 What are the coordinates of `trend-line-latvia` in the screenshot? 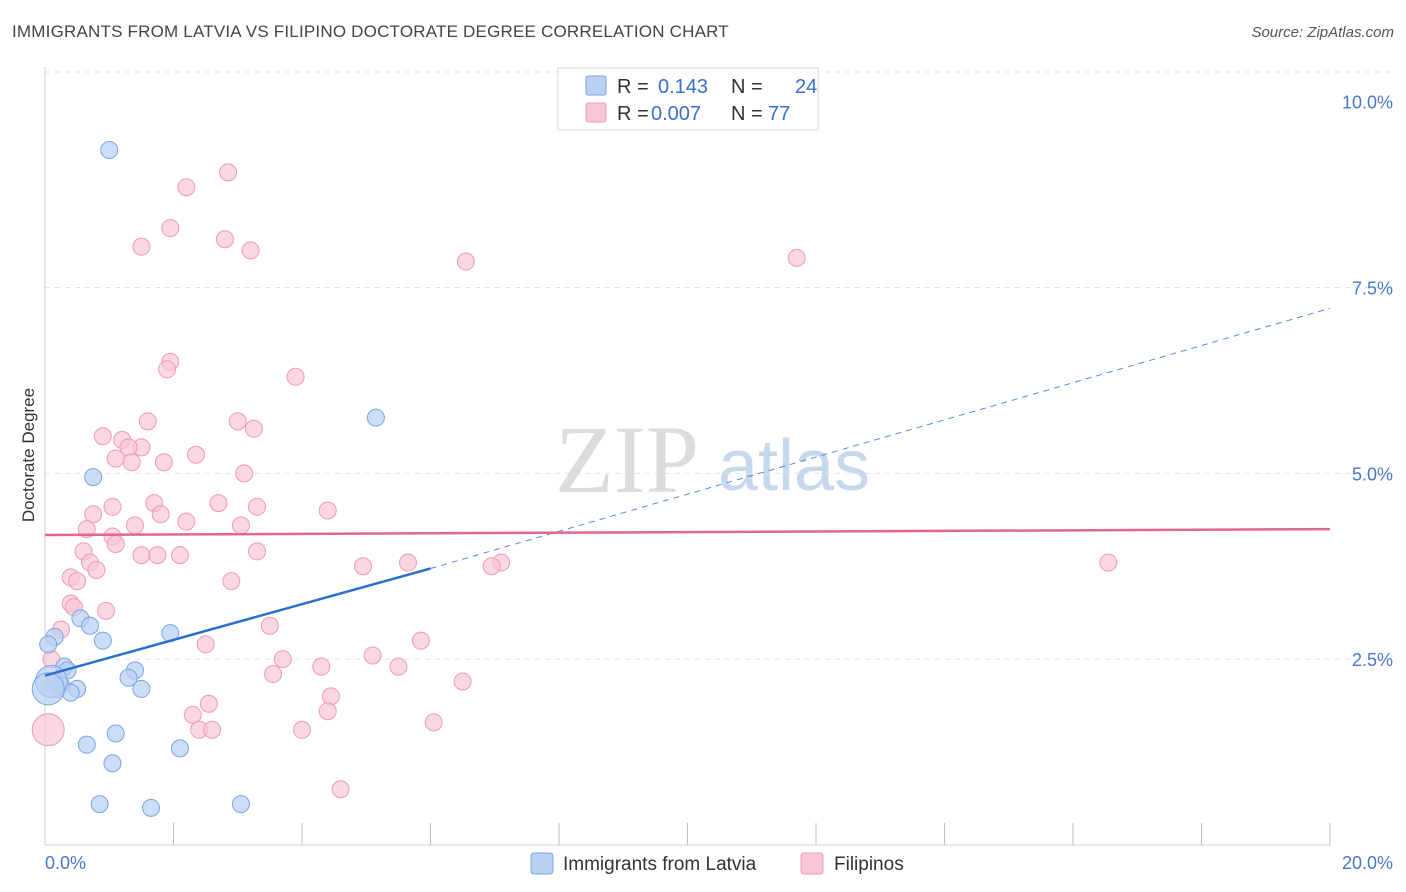 It's located at (237, 622).